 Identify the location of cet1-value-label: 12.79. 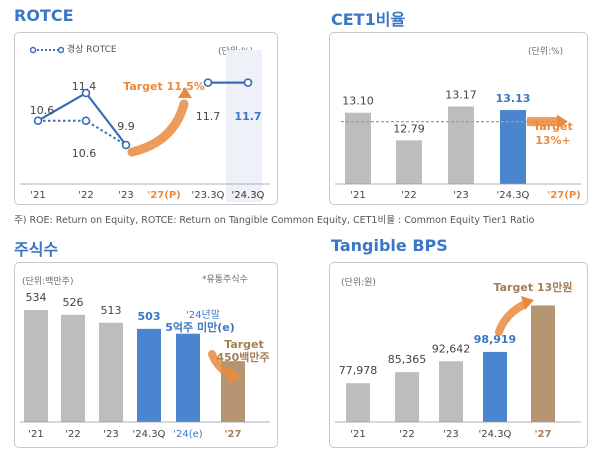
(409, 128).